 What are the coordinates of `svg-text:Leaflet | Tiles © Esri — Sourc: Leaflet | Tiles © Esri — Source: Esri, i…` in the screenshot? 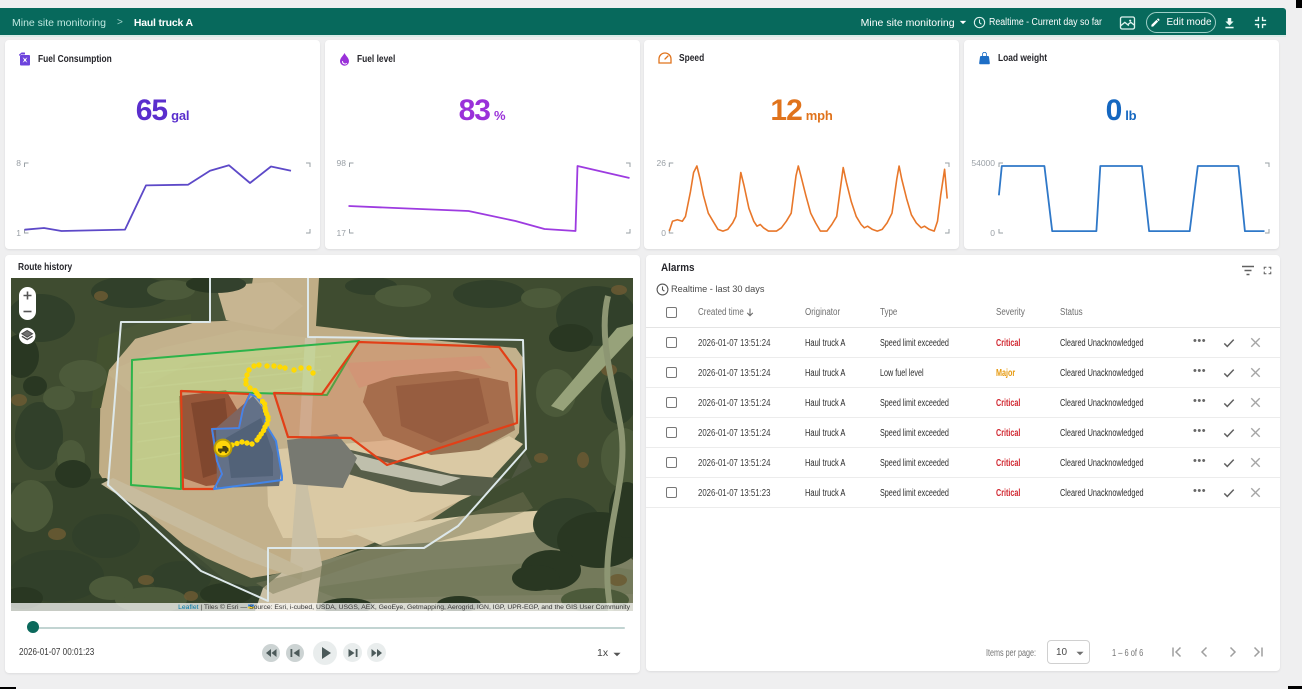 It's located at (404, 607).